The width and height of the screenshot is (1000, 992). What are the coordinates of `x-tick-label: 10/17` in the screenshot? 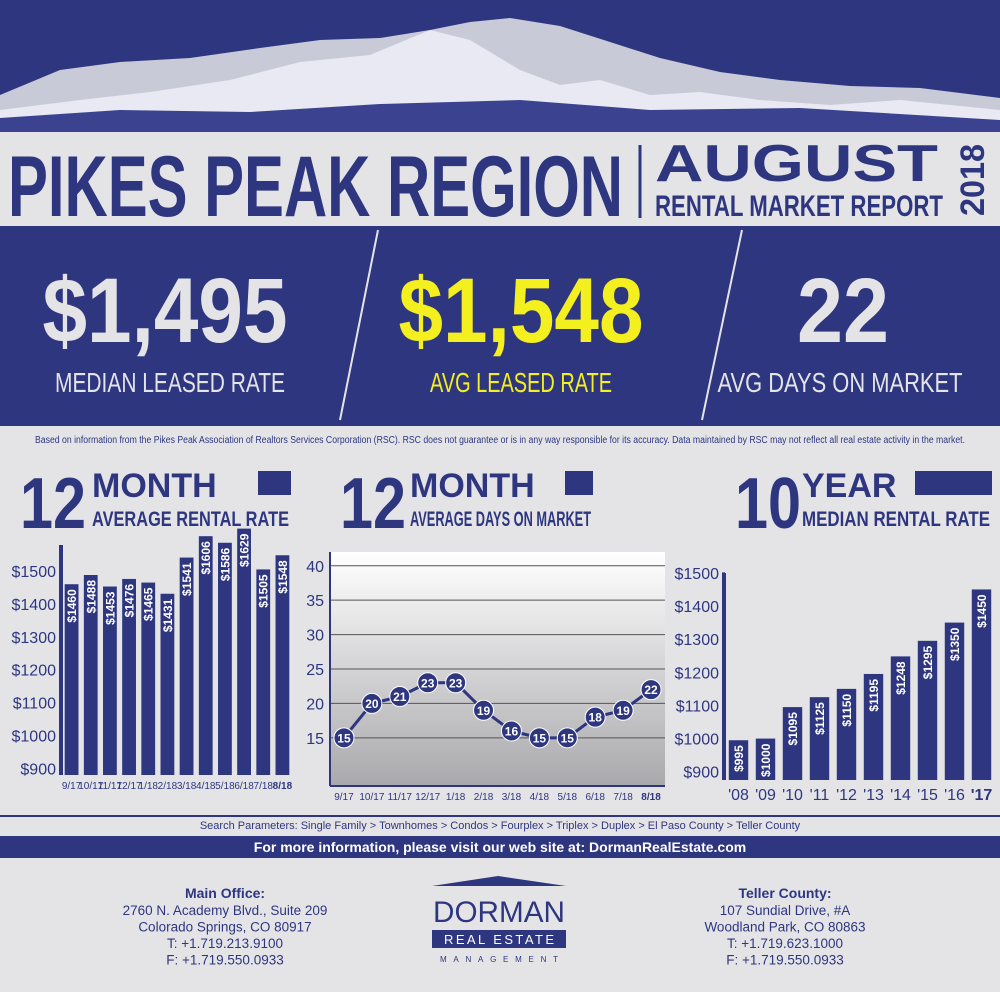 It's located at (90, 786).